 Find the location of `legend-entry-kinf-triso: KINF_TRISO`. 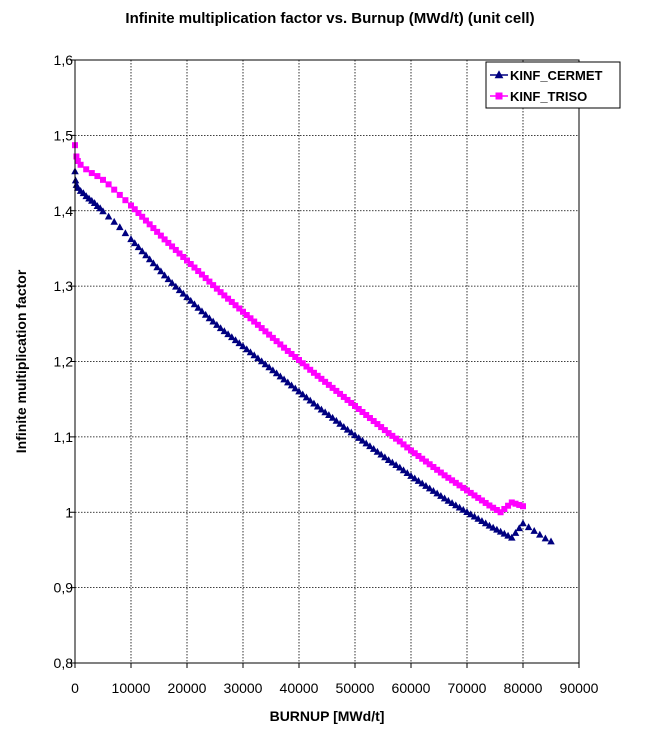

legend-entry-kinf-triso: KINF_TRISO is located at coordinates (538, 96).